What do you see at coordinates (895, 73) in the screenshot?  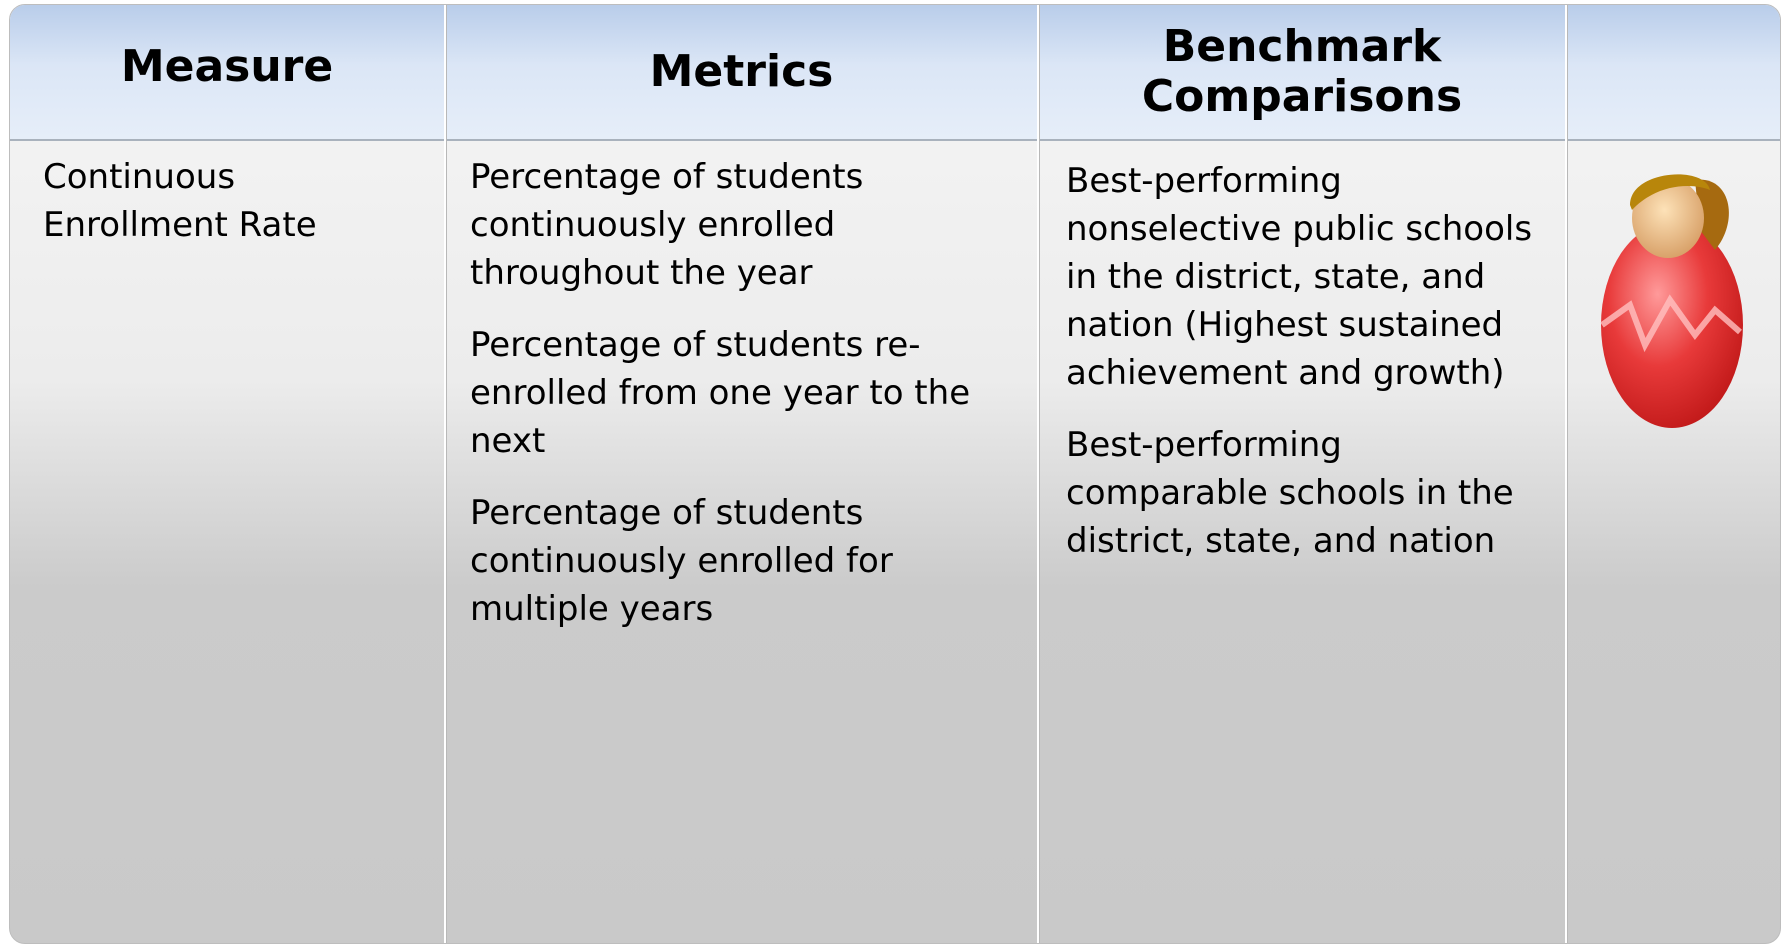 I see `header-row` at bounding box center [895, 73].